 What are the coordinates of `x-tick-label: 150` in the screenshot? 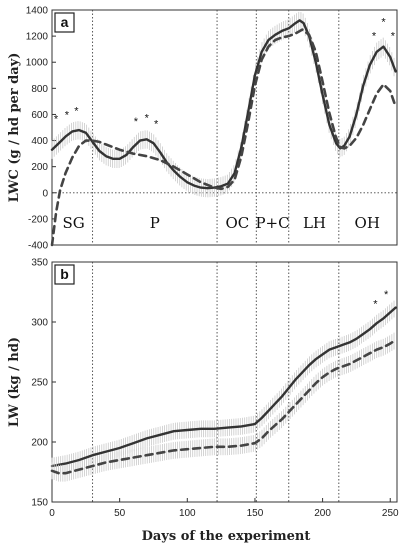 It's located at (255, 513).